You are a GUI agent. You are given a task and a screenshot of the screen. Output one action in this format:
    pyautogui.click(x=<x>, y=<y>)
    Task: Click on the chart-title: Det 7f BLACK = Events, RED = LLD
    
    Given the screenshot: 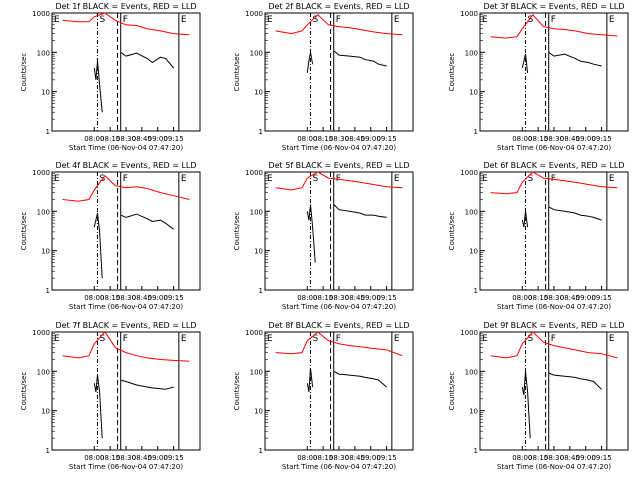 What is the action you would take?
    pyautogui.click(x=125, y=325)
    